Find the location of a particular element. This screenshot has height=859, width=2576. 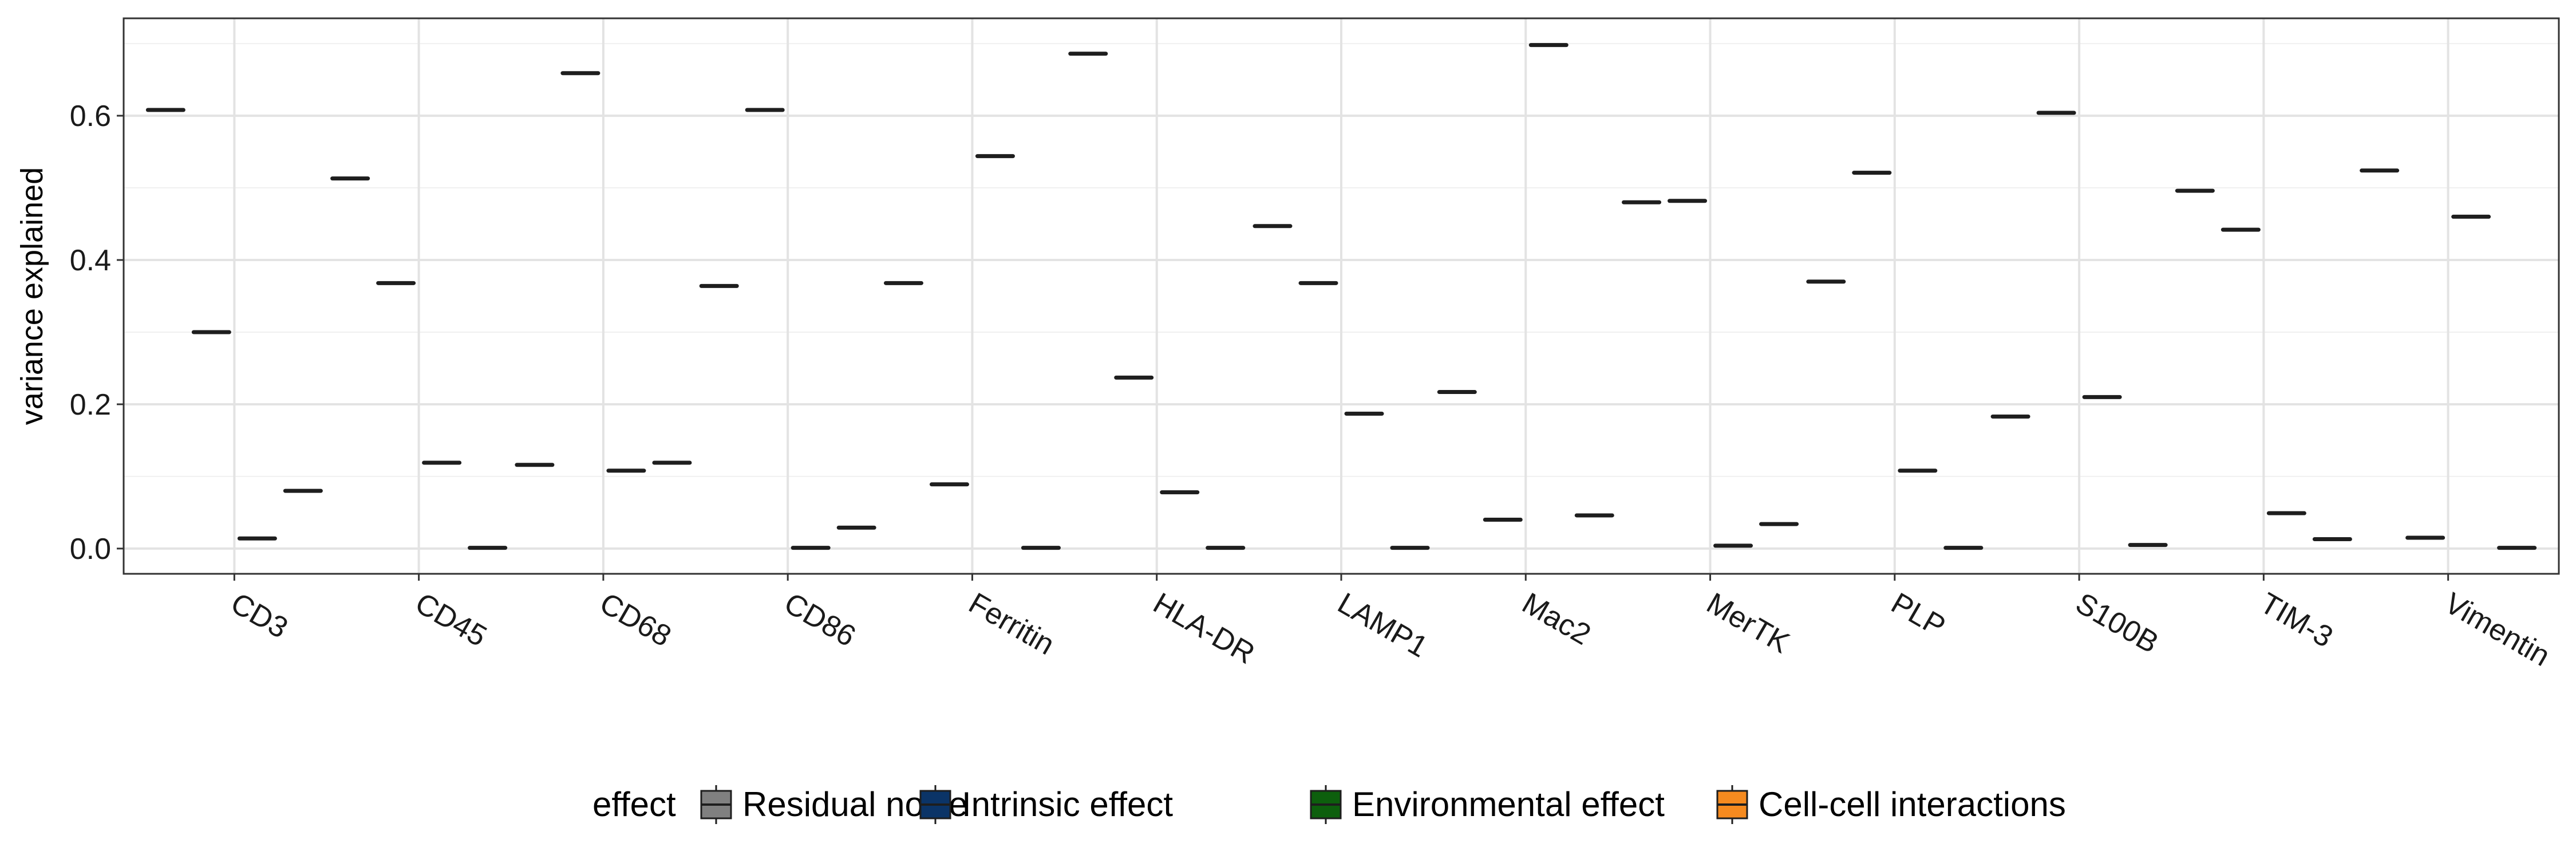

x-tick-label: CD45 is located at coordinates (451, 619).